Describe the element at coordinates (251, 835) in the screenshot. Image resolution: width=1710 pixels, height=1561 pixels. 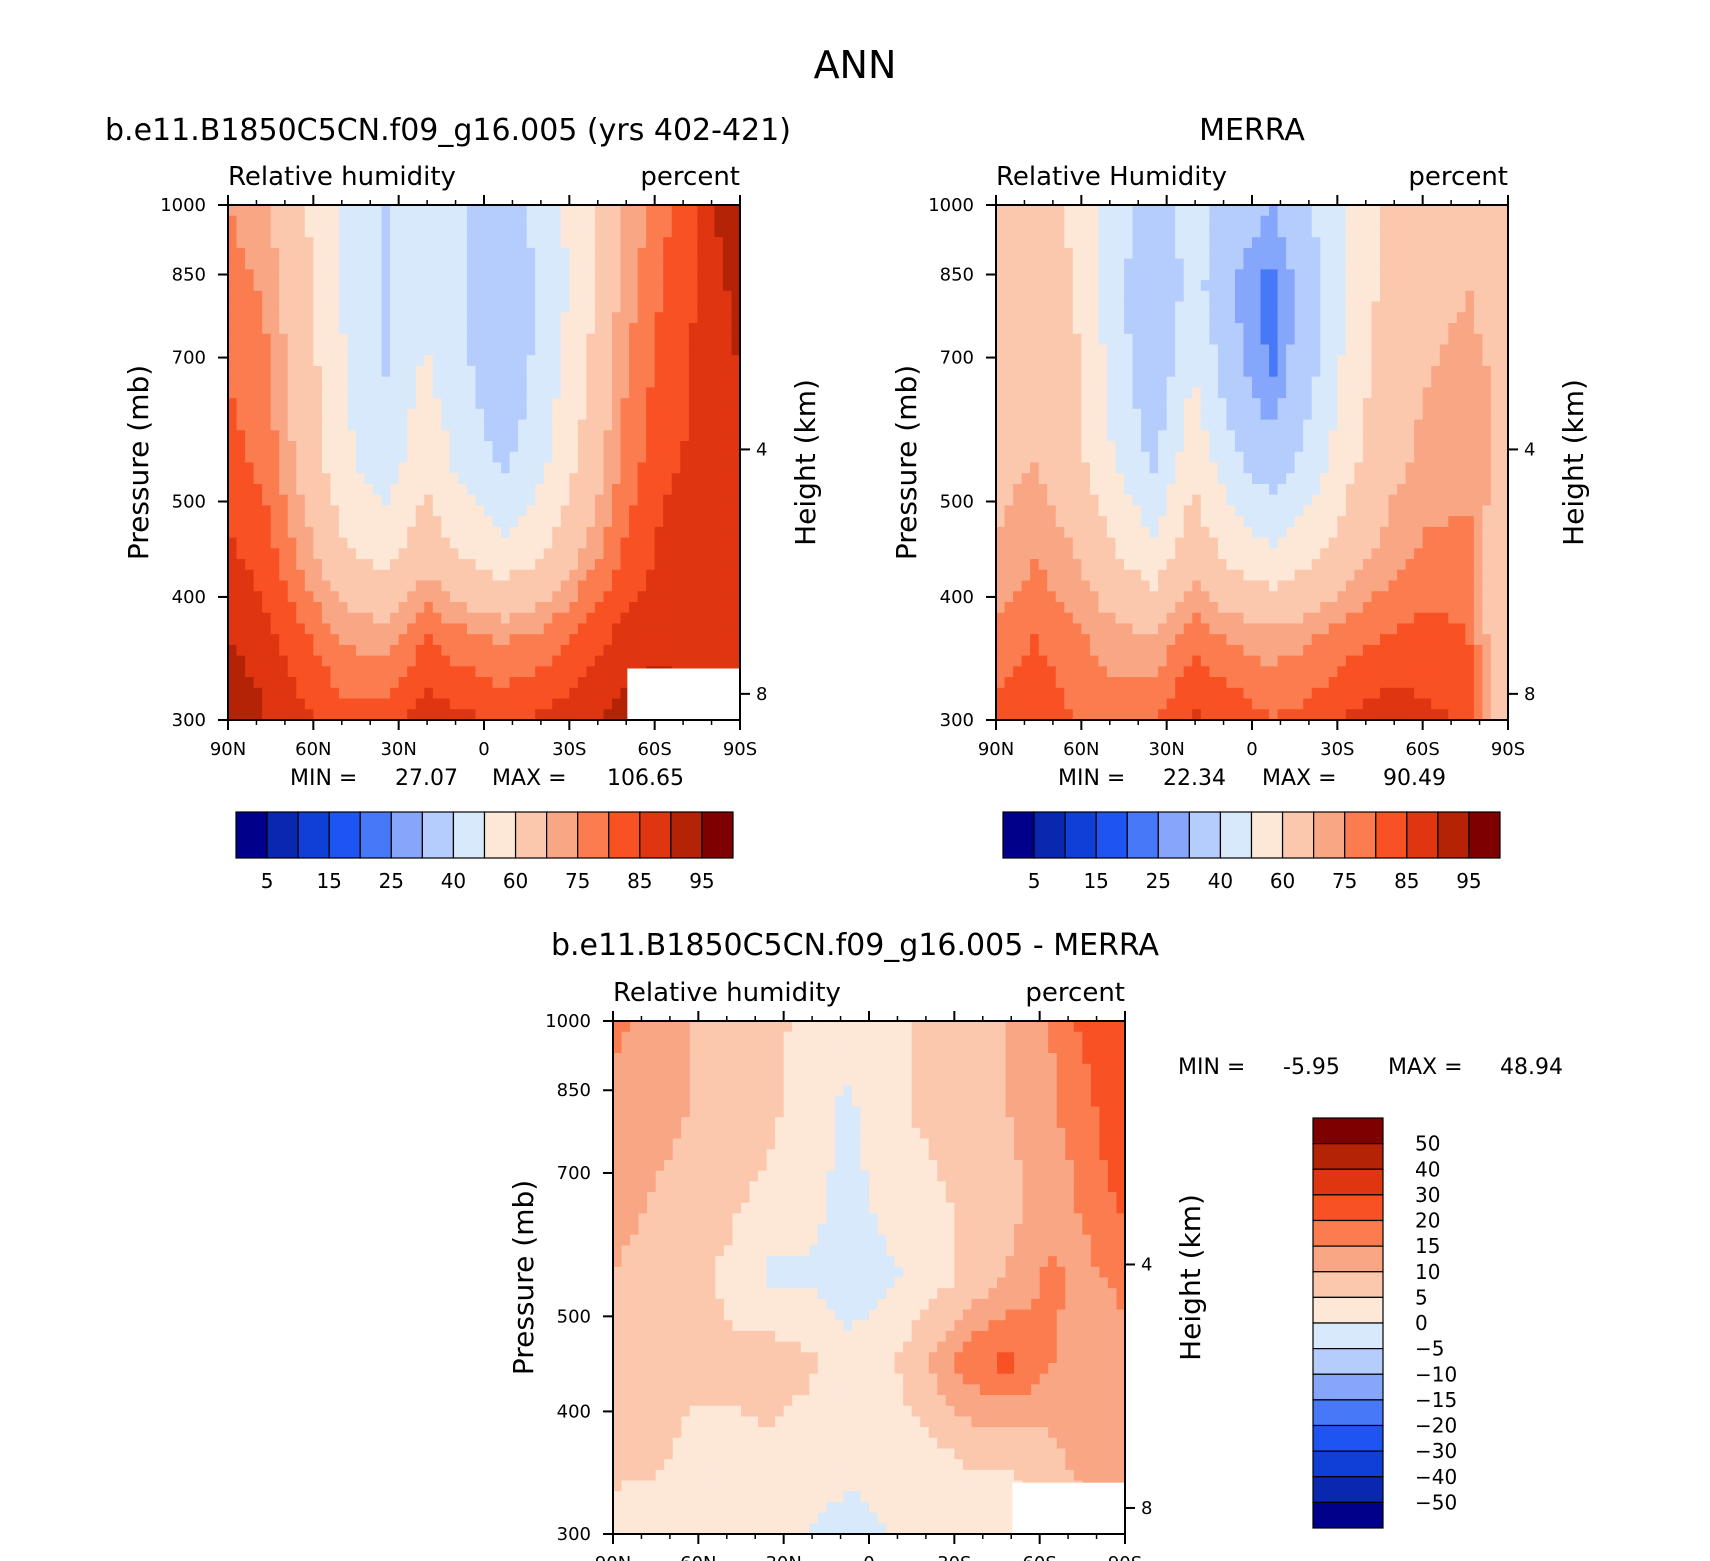
I see `colorbar-box` at that location.